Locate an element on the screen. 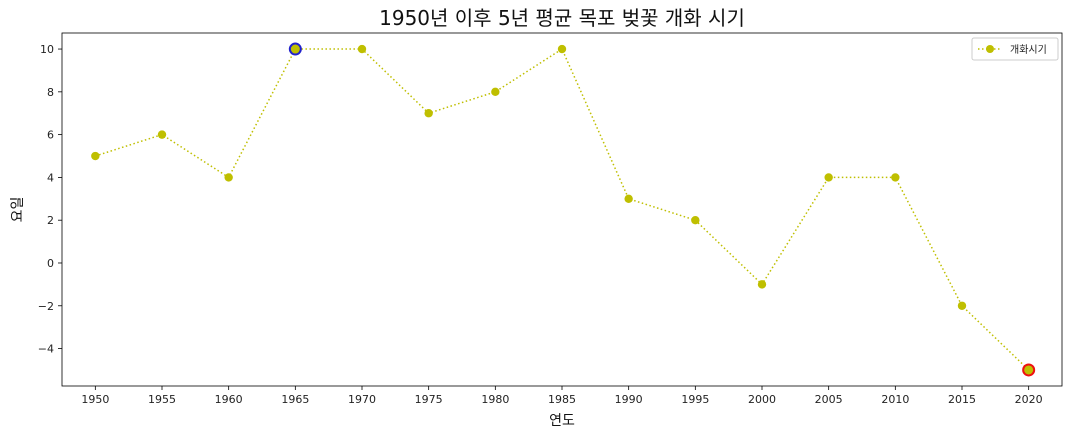 The height and width of the screenshot is (435, 1090). y-tick-label: 0 is located at coordinates (50, 263).